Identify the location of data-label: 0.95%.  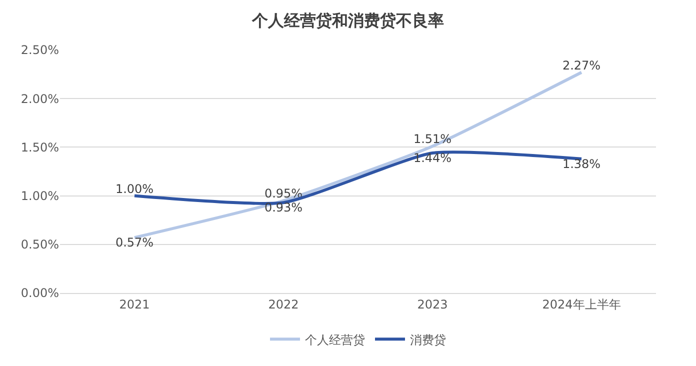
(283, 193).